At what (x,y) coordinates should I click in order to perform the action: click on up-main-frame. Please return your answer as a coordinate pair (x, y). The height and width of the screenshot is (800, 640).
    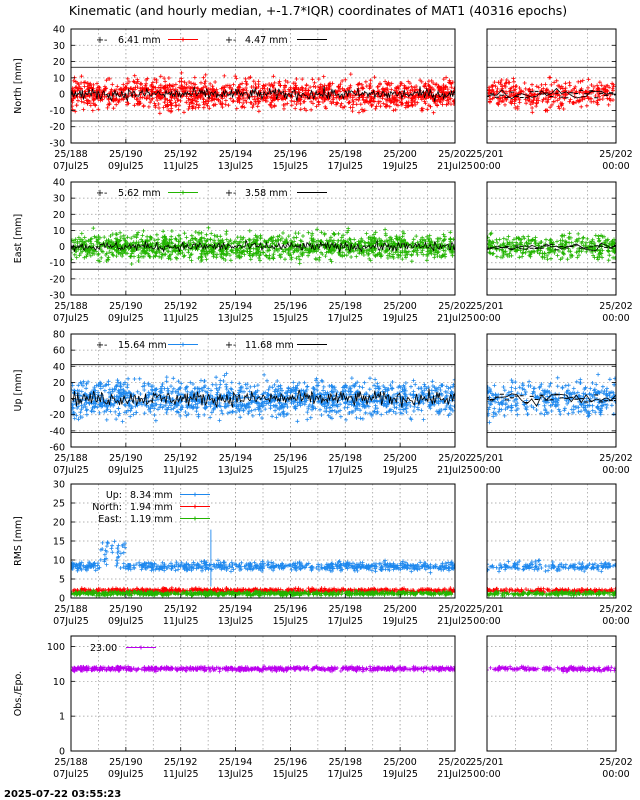
    Looking at the image, I should click on (263, 390).